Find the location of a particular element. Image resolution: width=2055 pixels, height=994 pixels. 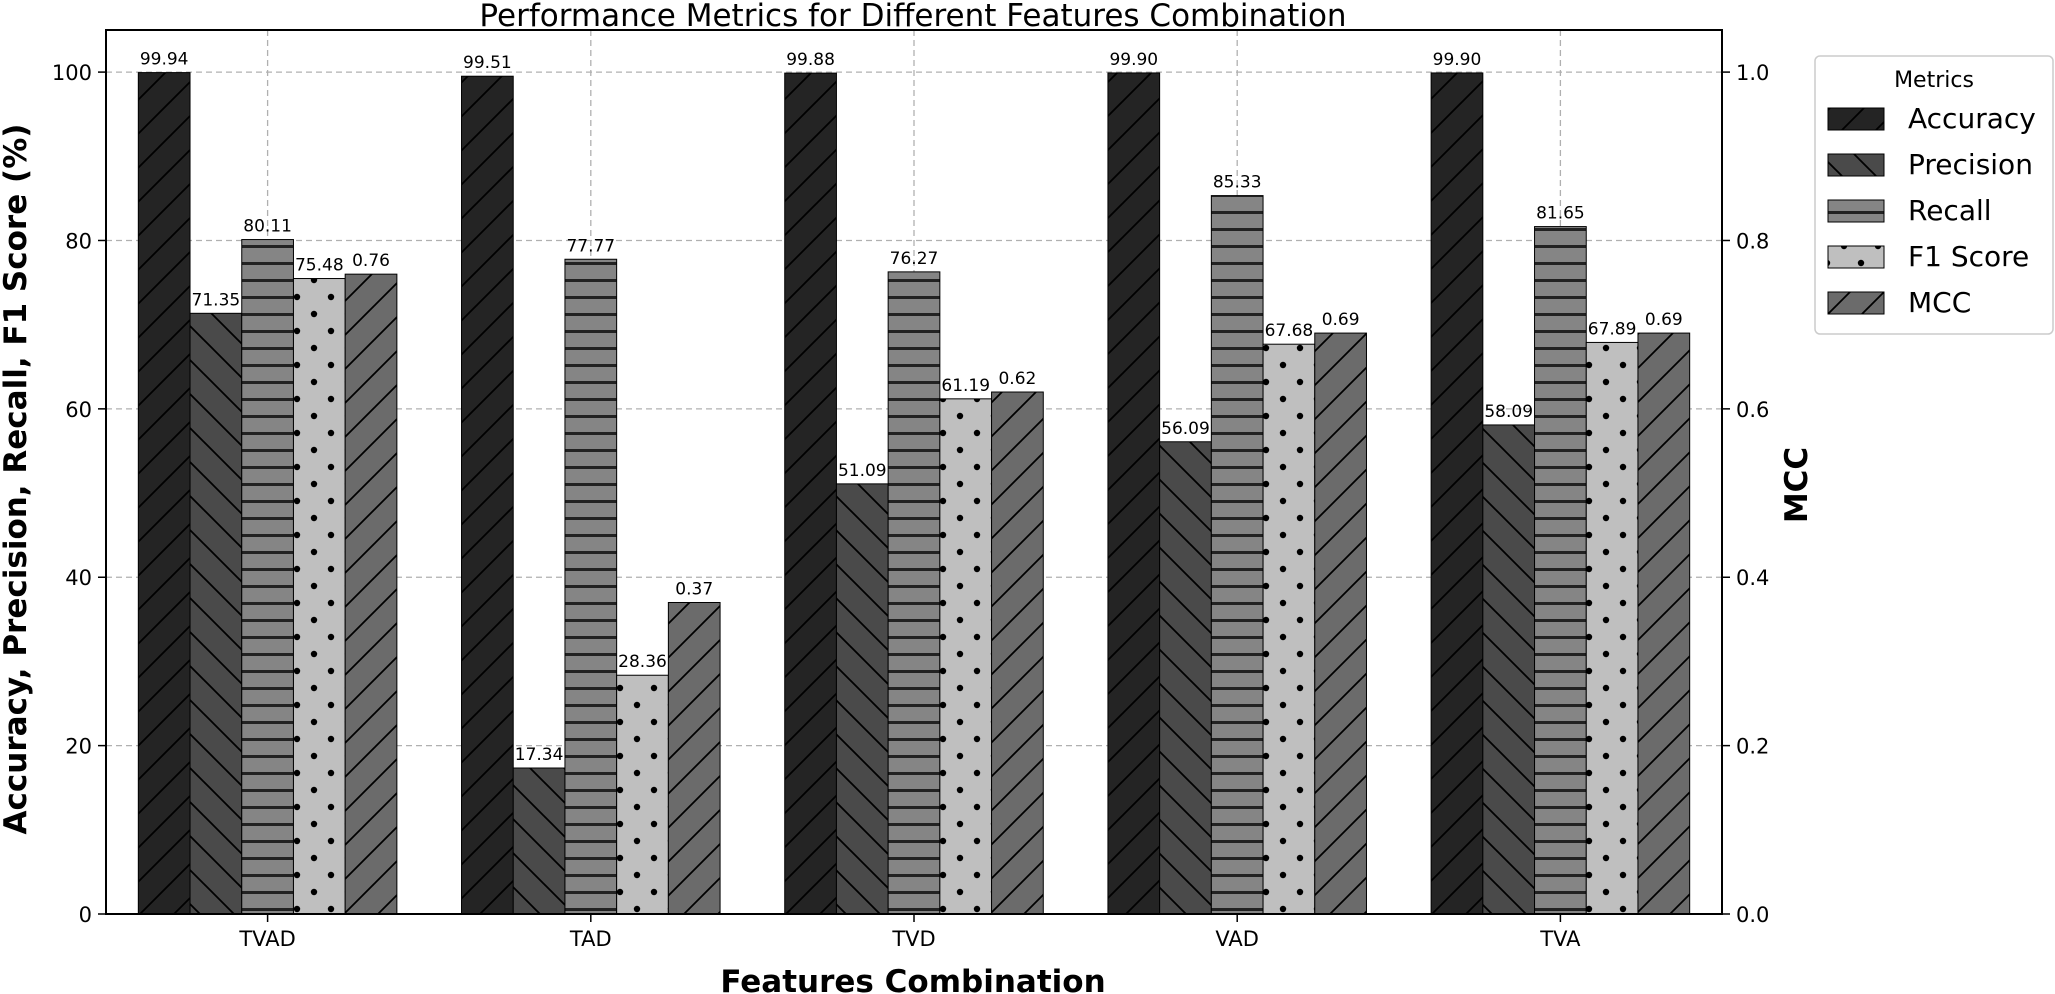

data-label-accuracy: 99.94 is located at coordinates (164, 60).